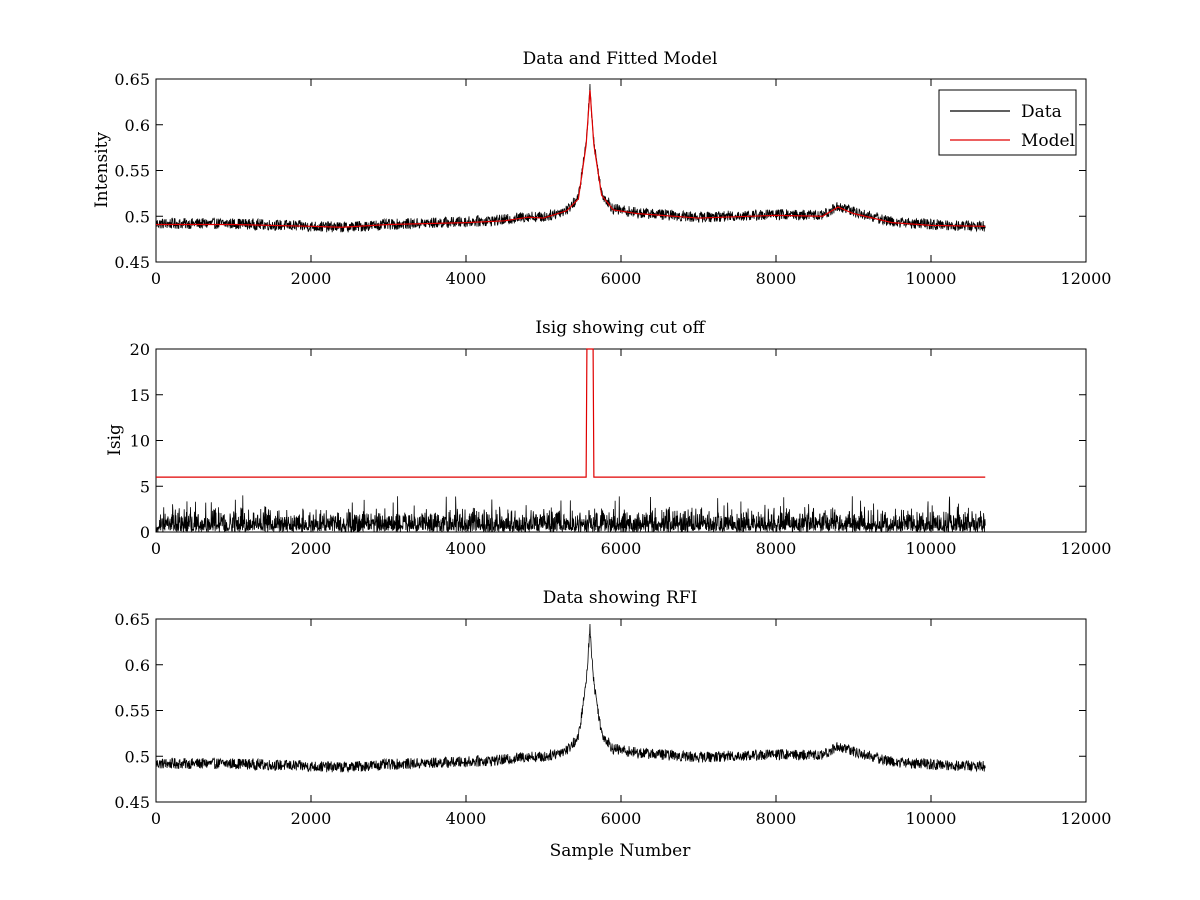  I want to click on y-tick-label: 15, so click(140, 395).